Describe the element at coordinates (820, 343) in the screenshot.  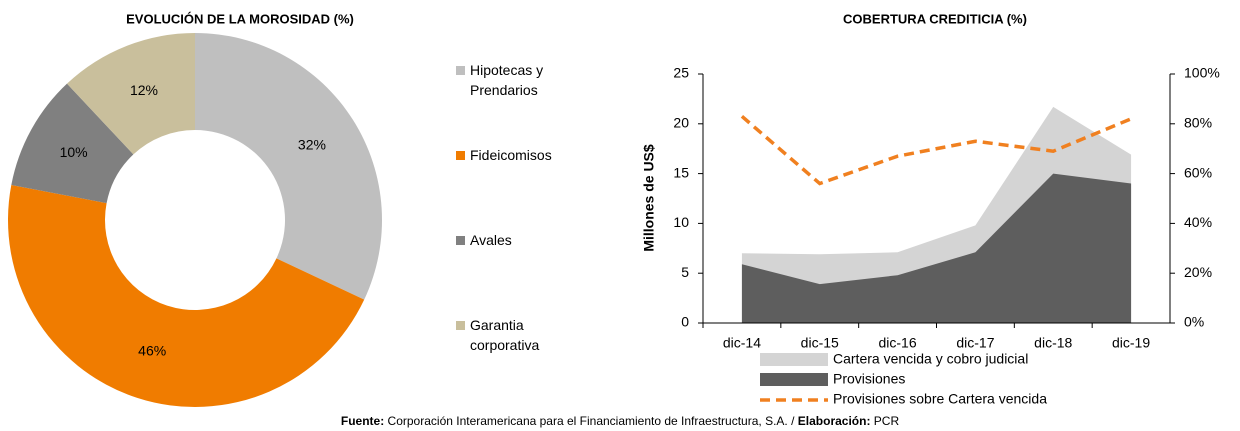
I see `x-tick-label: dic-15` at that location.